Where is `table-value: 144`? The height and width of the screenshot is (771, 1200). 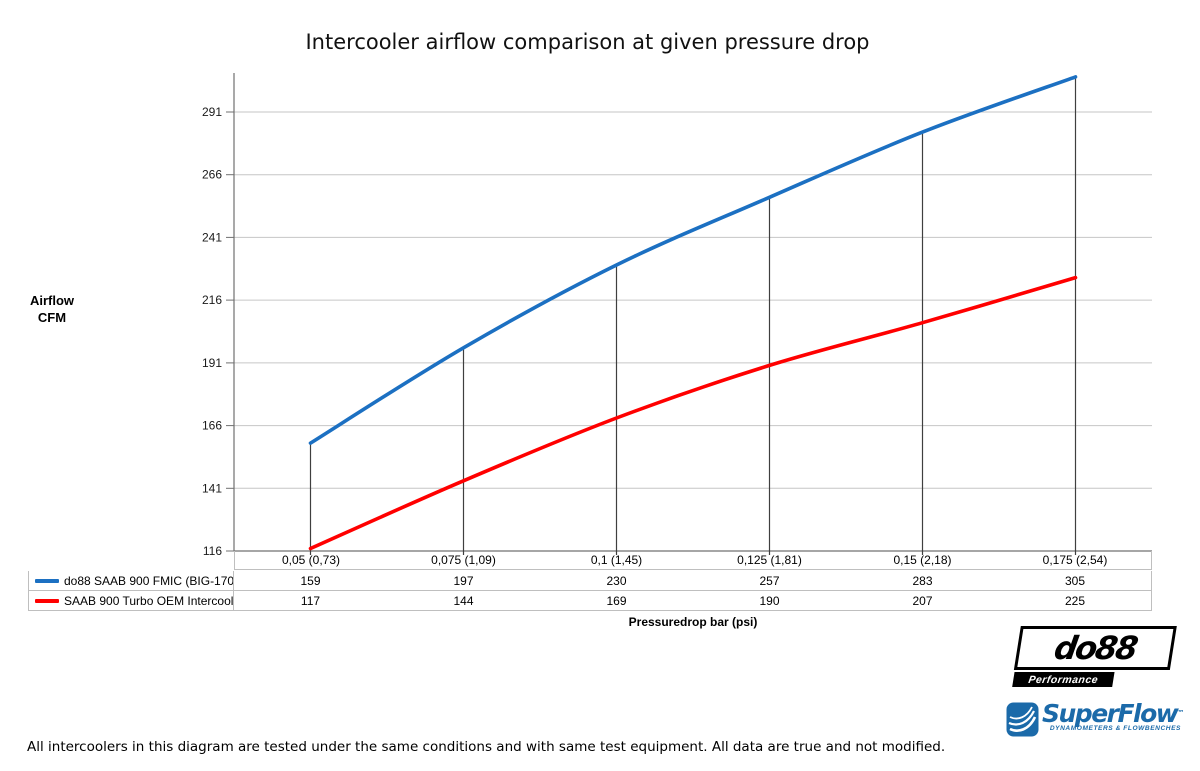
table-value: 144 is located at coordinates (463, 601).